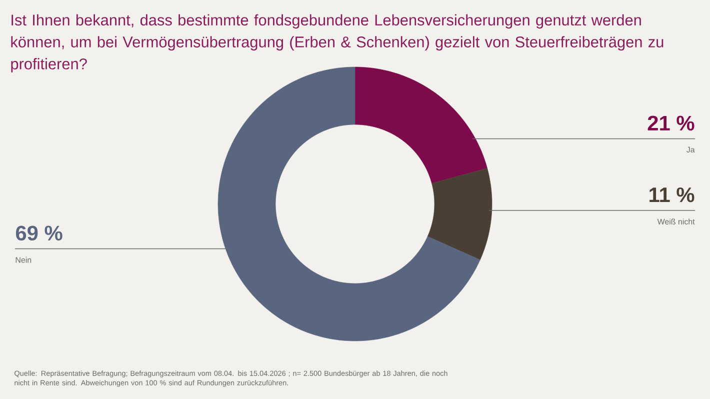 This screenshot has height=399, width=710. I want to click on chart-title: Ist Ihnen bekannt, dass bestimmte fondsgebundene Lebensversicherungen genutzt werden können, um bei Vermögensübertragung (Erben & Schenken) gezielt von Steuerfreibeträgen zu profitieren?, so click(337, 43).